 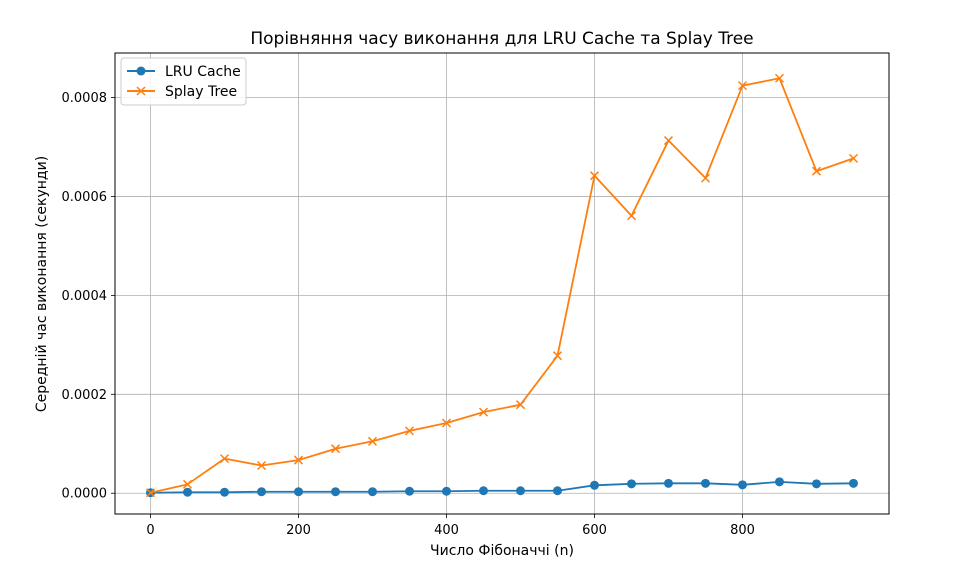 I want to click on series-line-lru-cache, so click(x=502, y=487).